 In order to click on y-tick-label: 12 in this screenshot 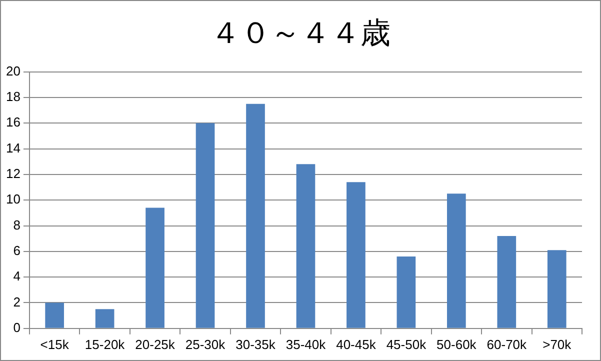, I will do `click(13, 174)`.